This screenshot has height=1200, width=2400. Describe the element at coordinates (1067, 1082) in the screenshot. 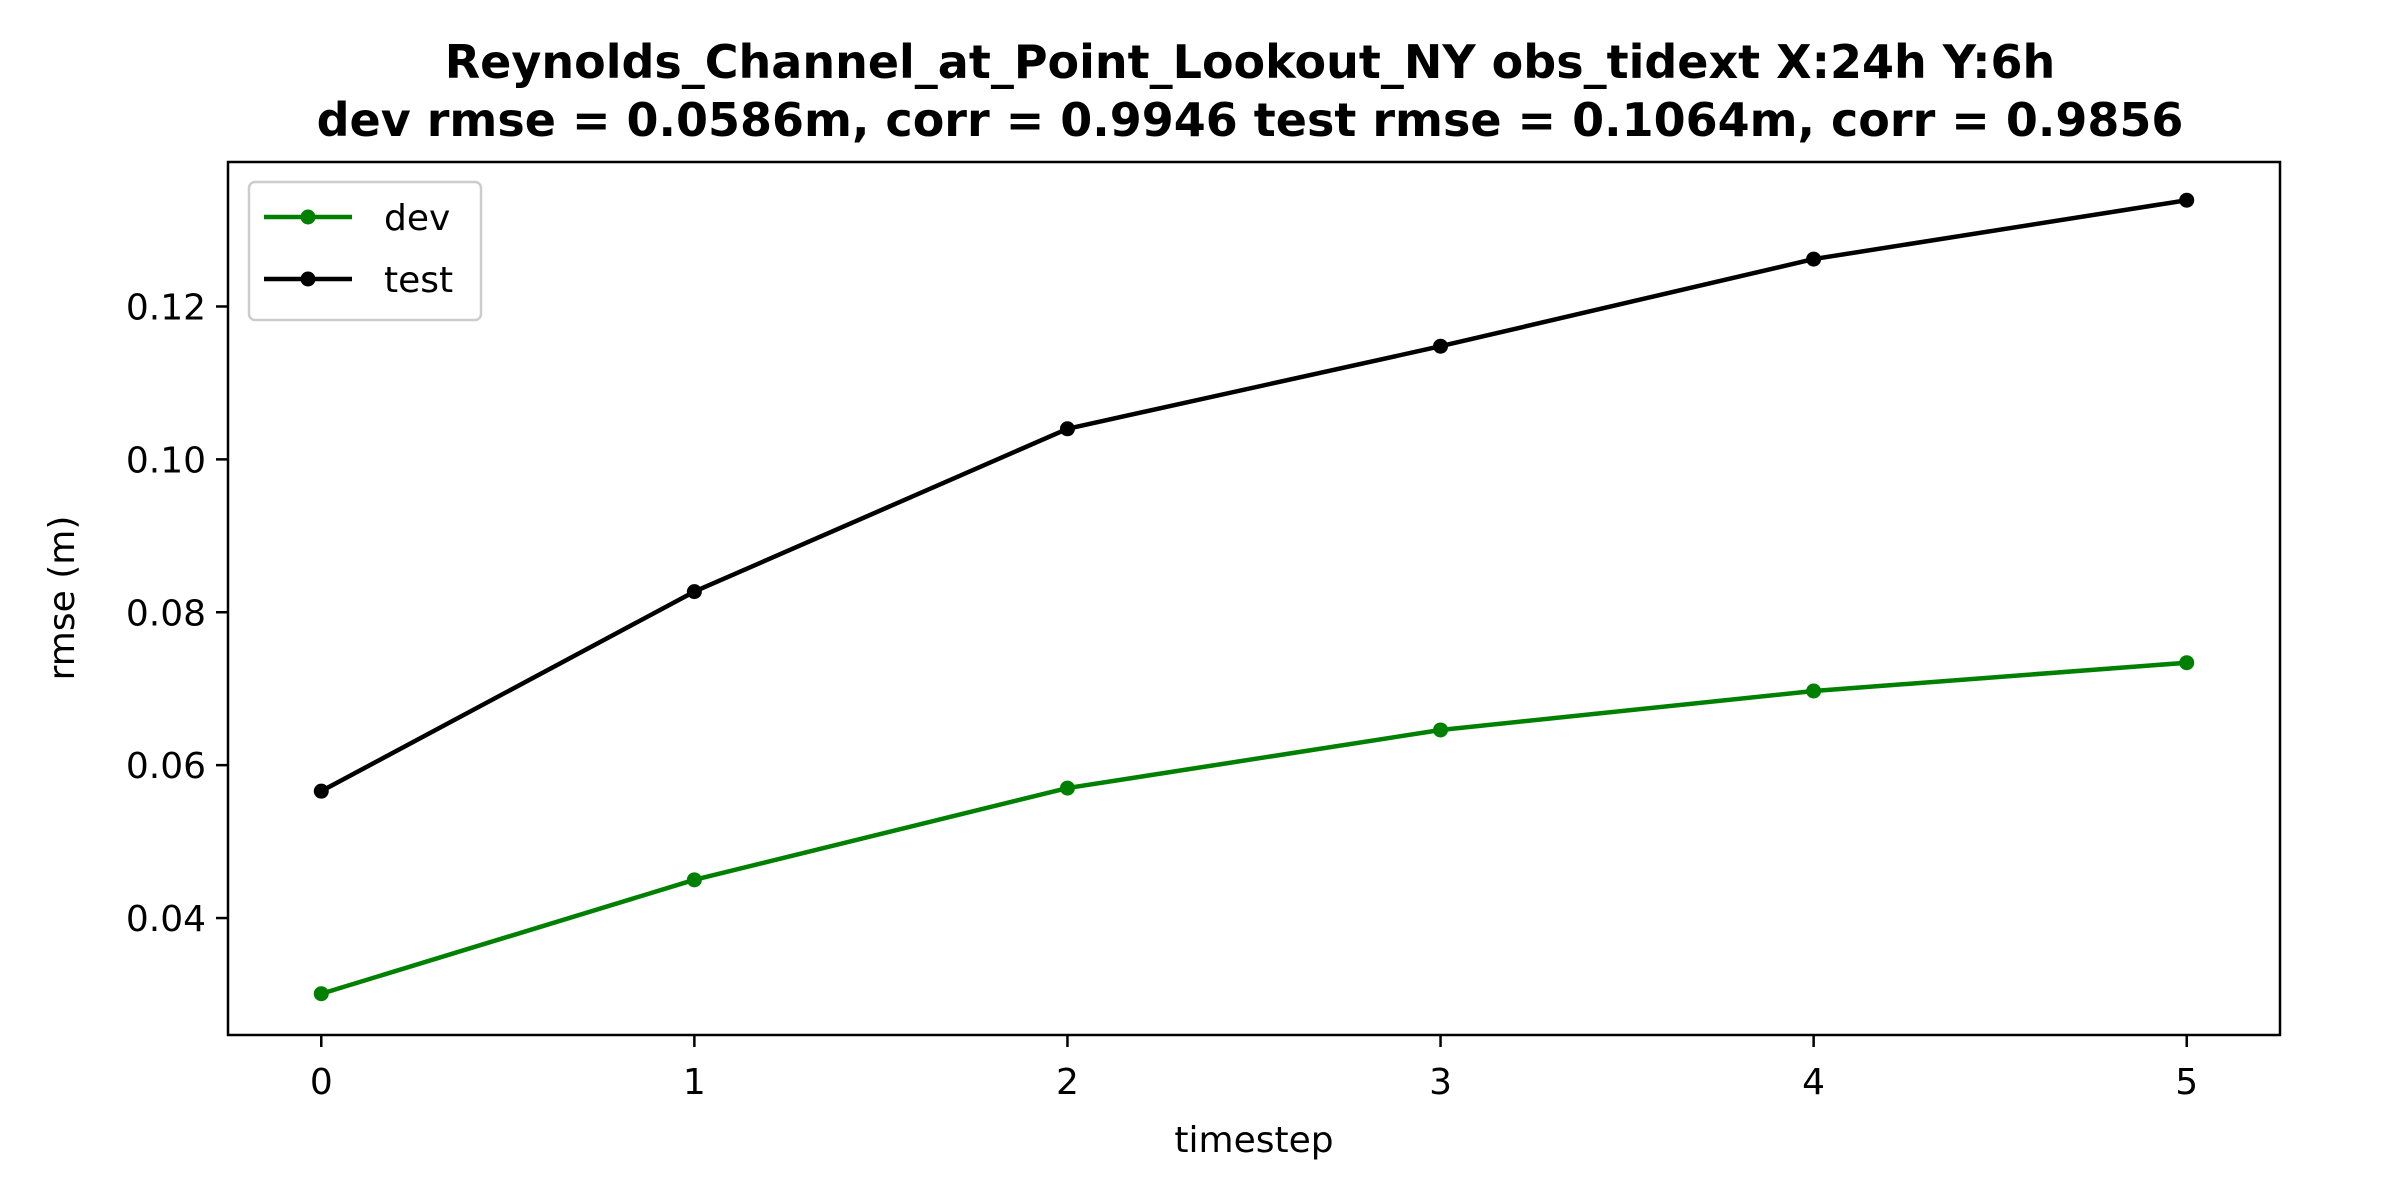

I see `x-tick-label: 2` at that location.